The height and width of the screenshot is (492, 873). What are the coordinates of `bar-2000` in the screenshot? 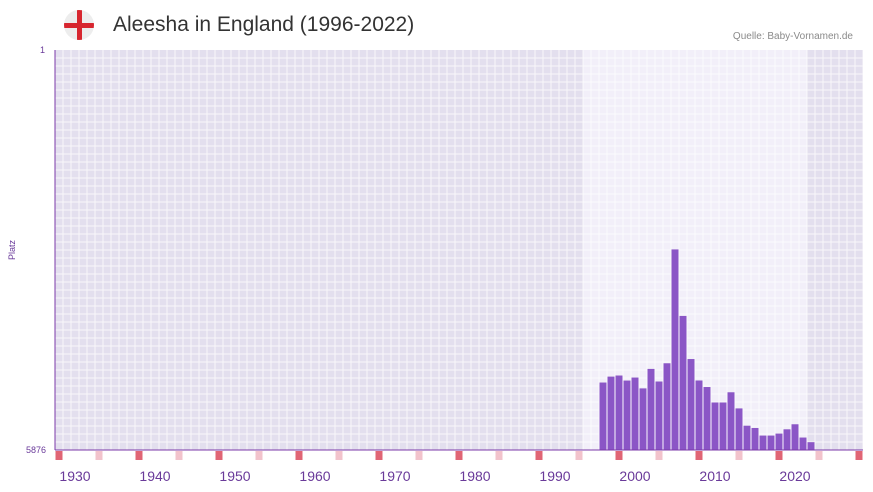 It's located at (635, 413).